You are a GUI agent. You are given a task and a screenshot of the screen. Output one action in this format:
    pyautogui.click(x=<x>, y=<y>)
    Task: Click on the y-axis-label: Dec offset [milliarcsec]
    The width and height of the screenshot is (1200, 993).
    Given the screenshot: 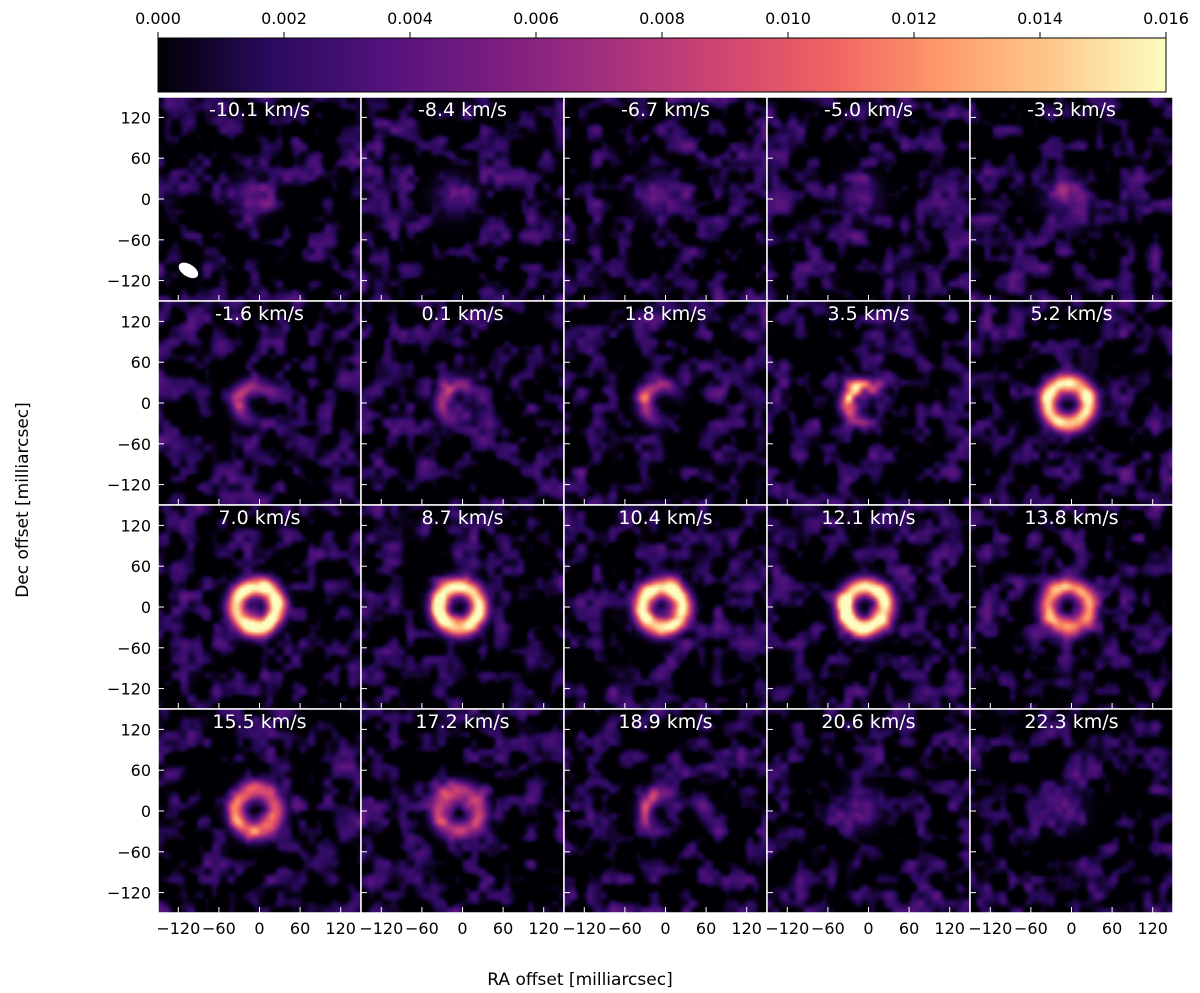 What is the action you would take?
    pyautogui.click(x=23, y=500)
    